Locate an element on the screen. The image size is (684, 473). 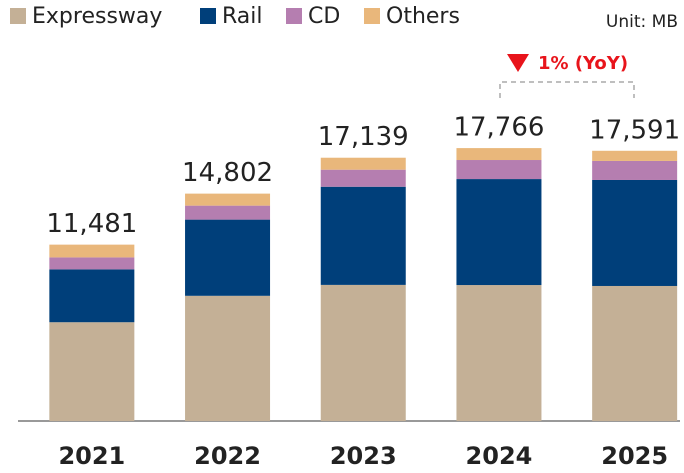
legend-label: Others is located at coordinates (423, 16).